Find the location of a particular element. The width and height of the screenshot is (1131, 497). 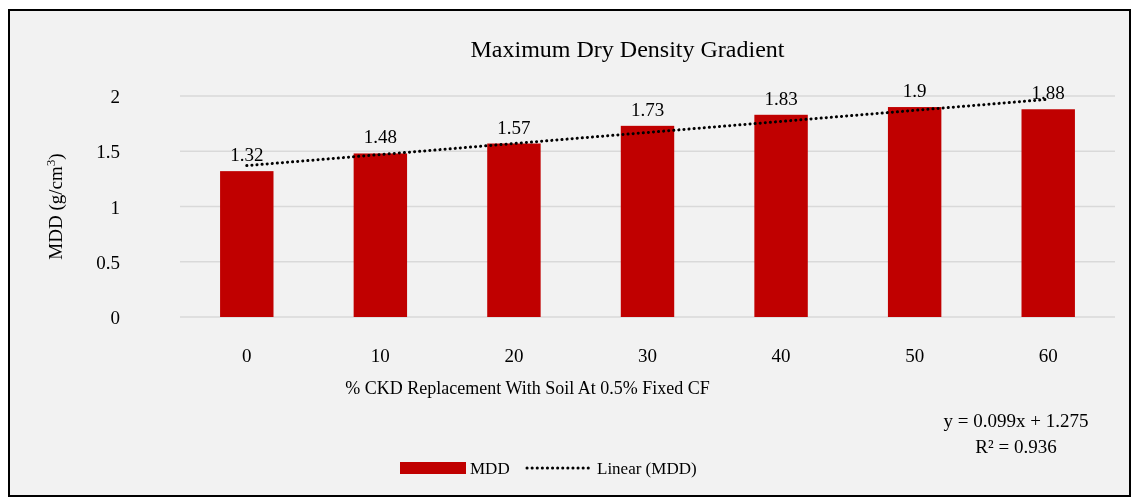

y-tick-label: 1.5 is located at coordinates (108, 152).